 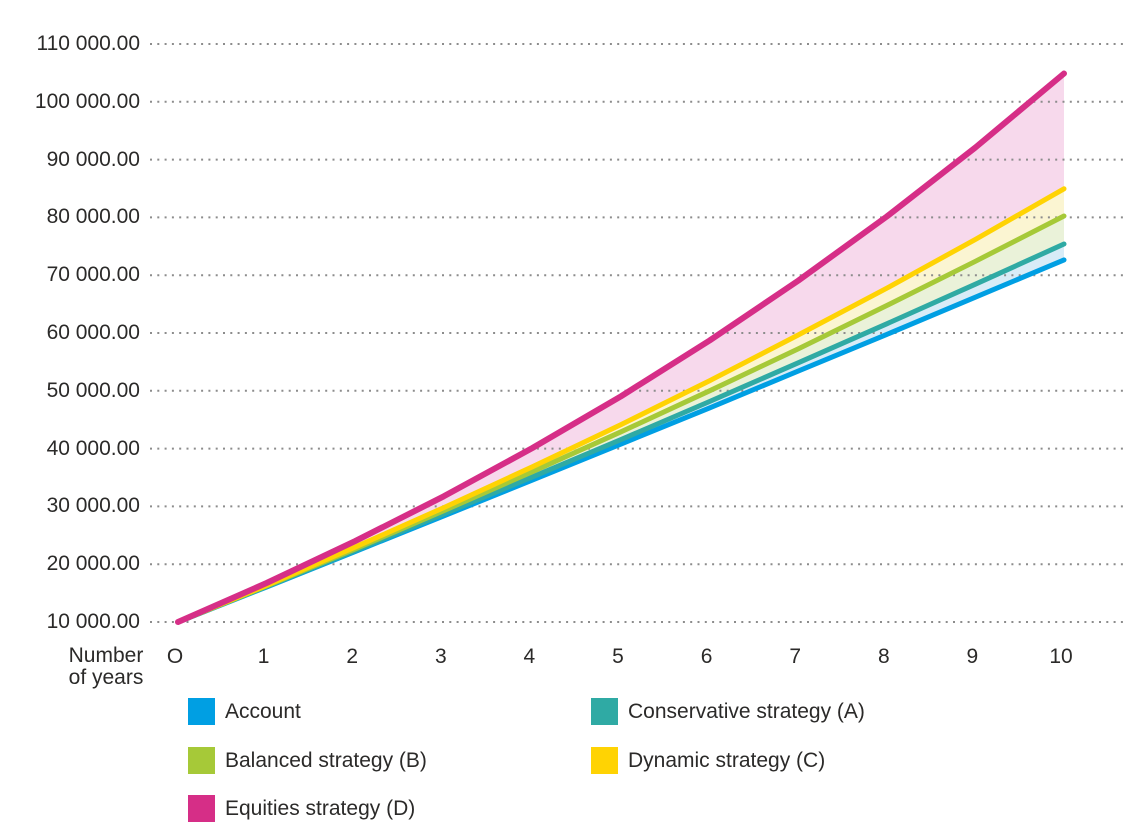 I want to click on x-axis-tick-label: 6, so click(x=706, y=656).